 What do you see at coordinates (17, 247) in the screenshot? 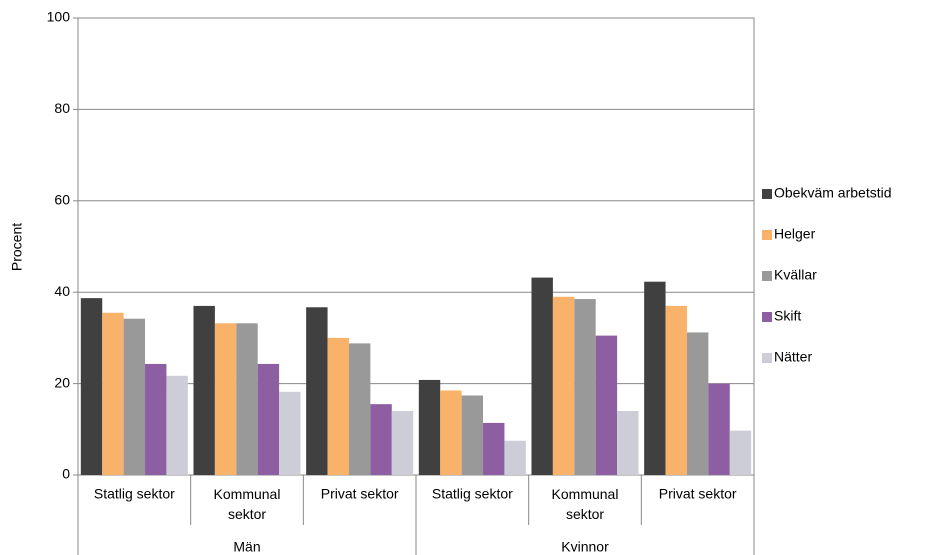
I see `y-axis-label: Procent` at bounding box center [17, 247].